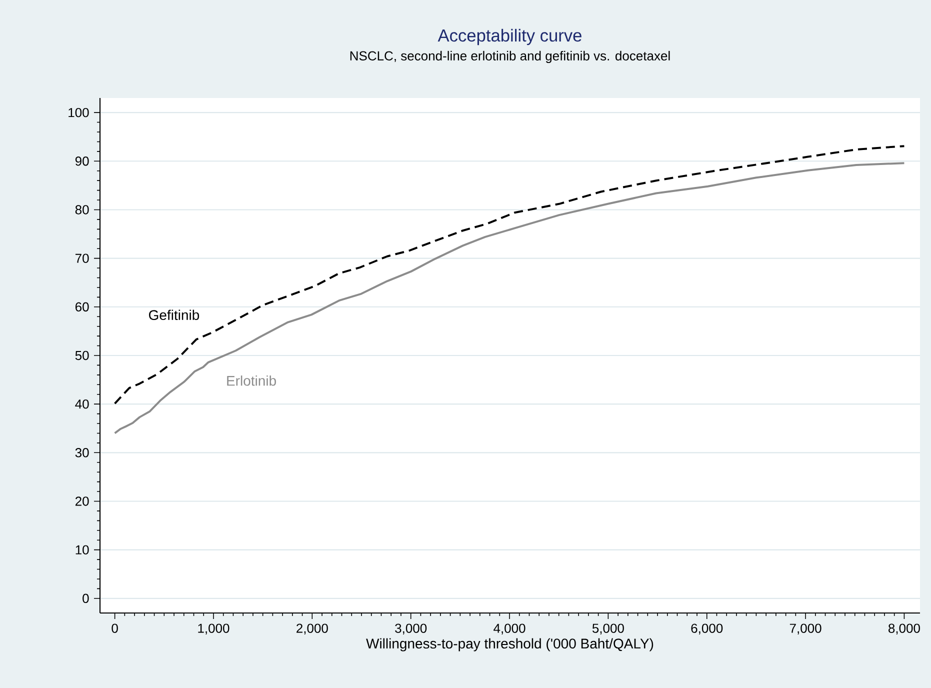 This screenshot has width=931, height=688. What do you see at coordinates (510, 645) in the screenshot?
I see `x-axis-title: Willingness-to-pay threshold ('000 Baht/QALY)` at bounding box center [510, 645].